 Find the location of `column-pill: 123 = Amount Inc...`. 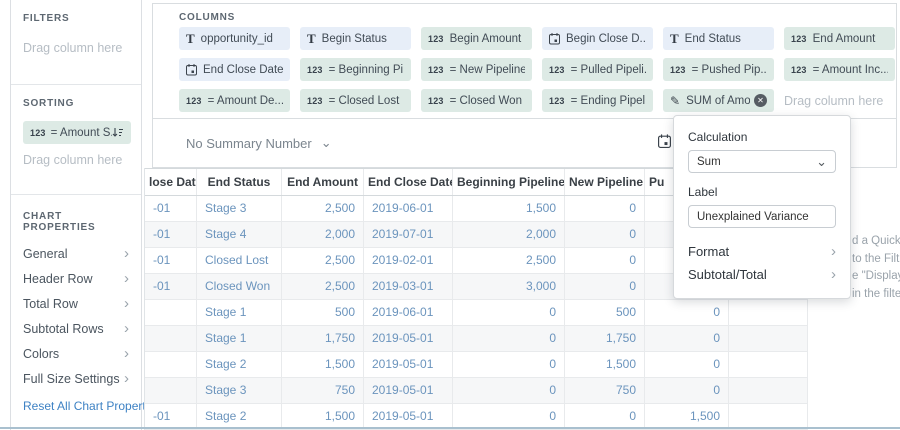

column-pill: 123 = Amount Inc... is located at coordinates (839, 69).